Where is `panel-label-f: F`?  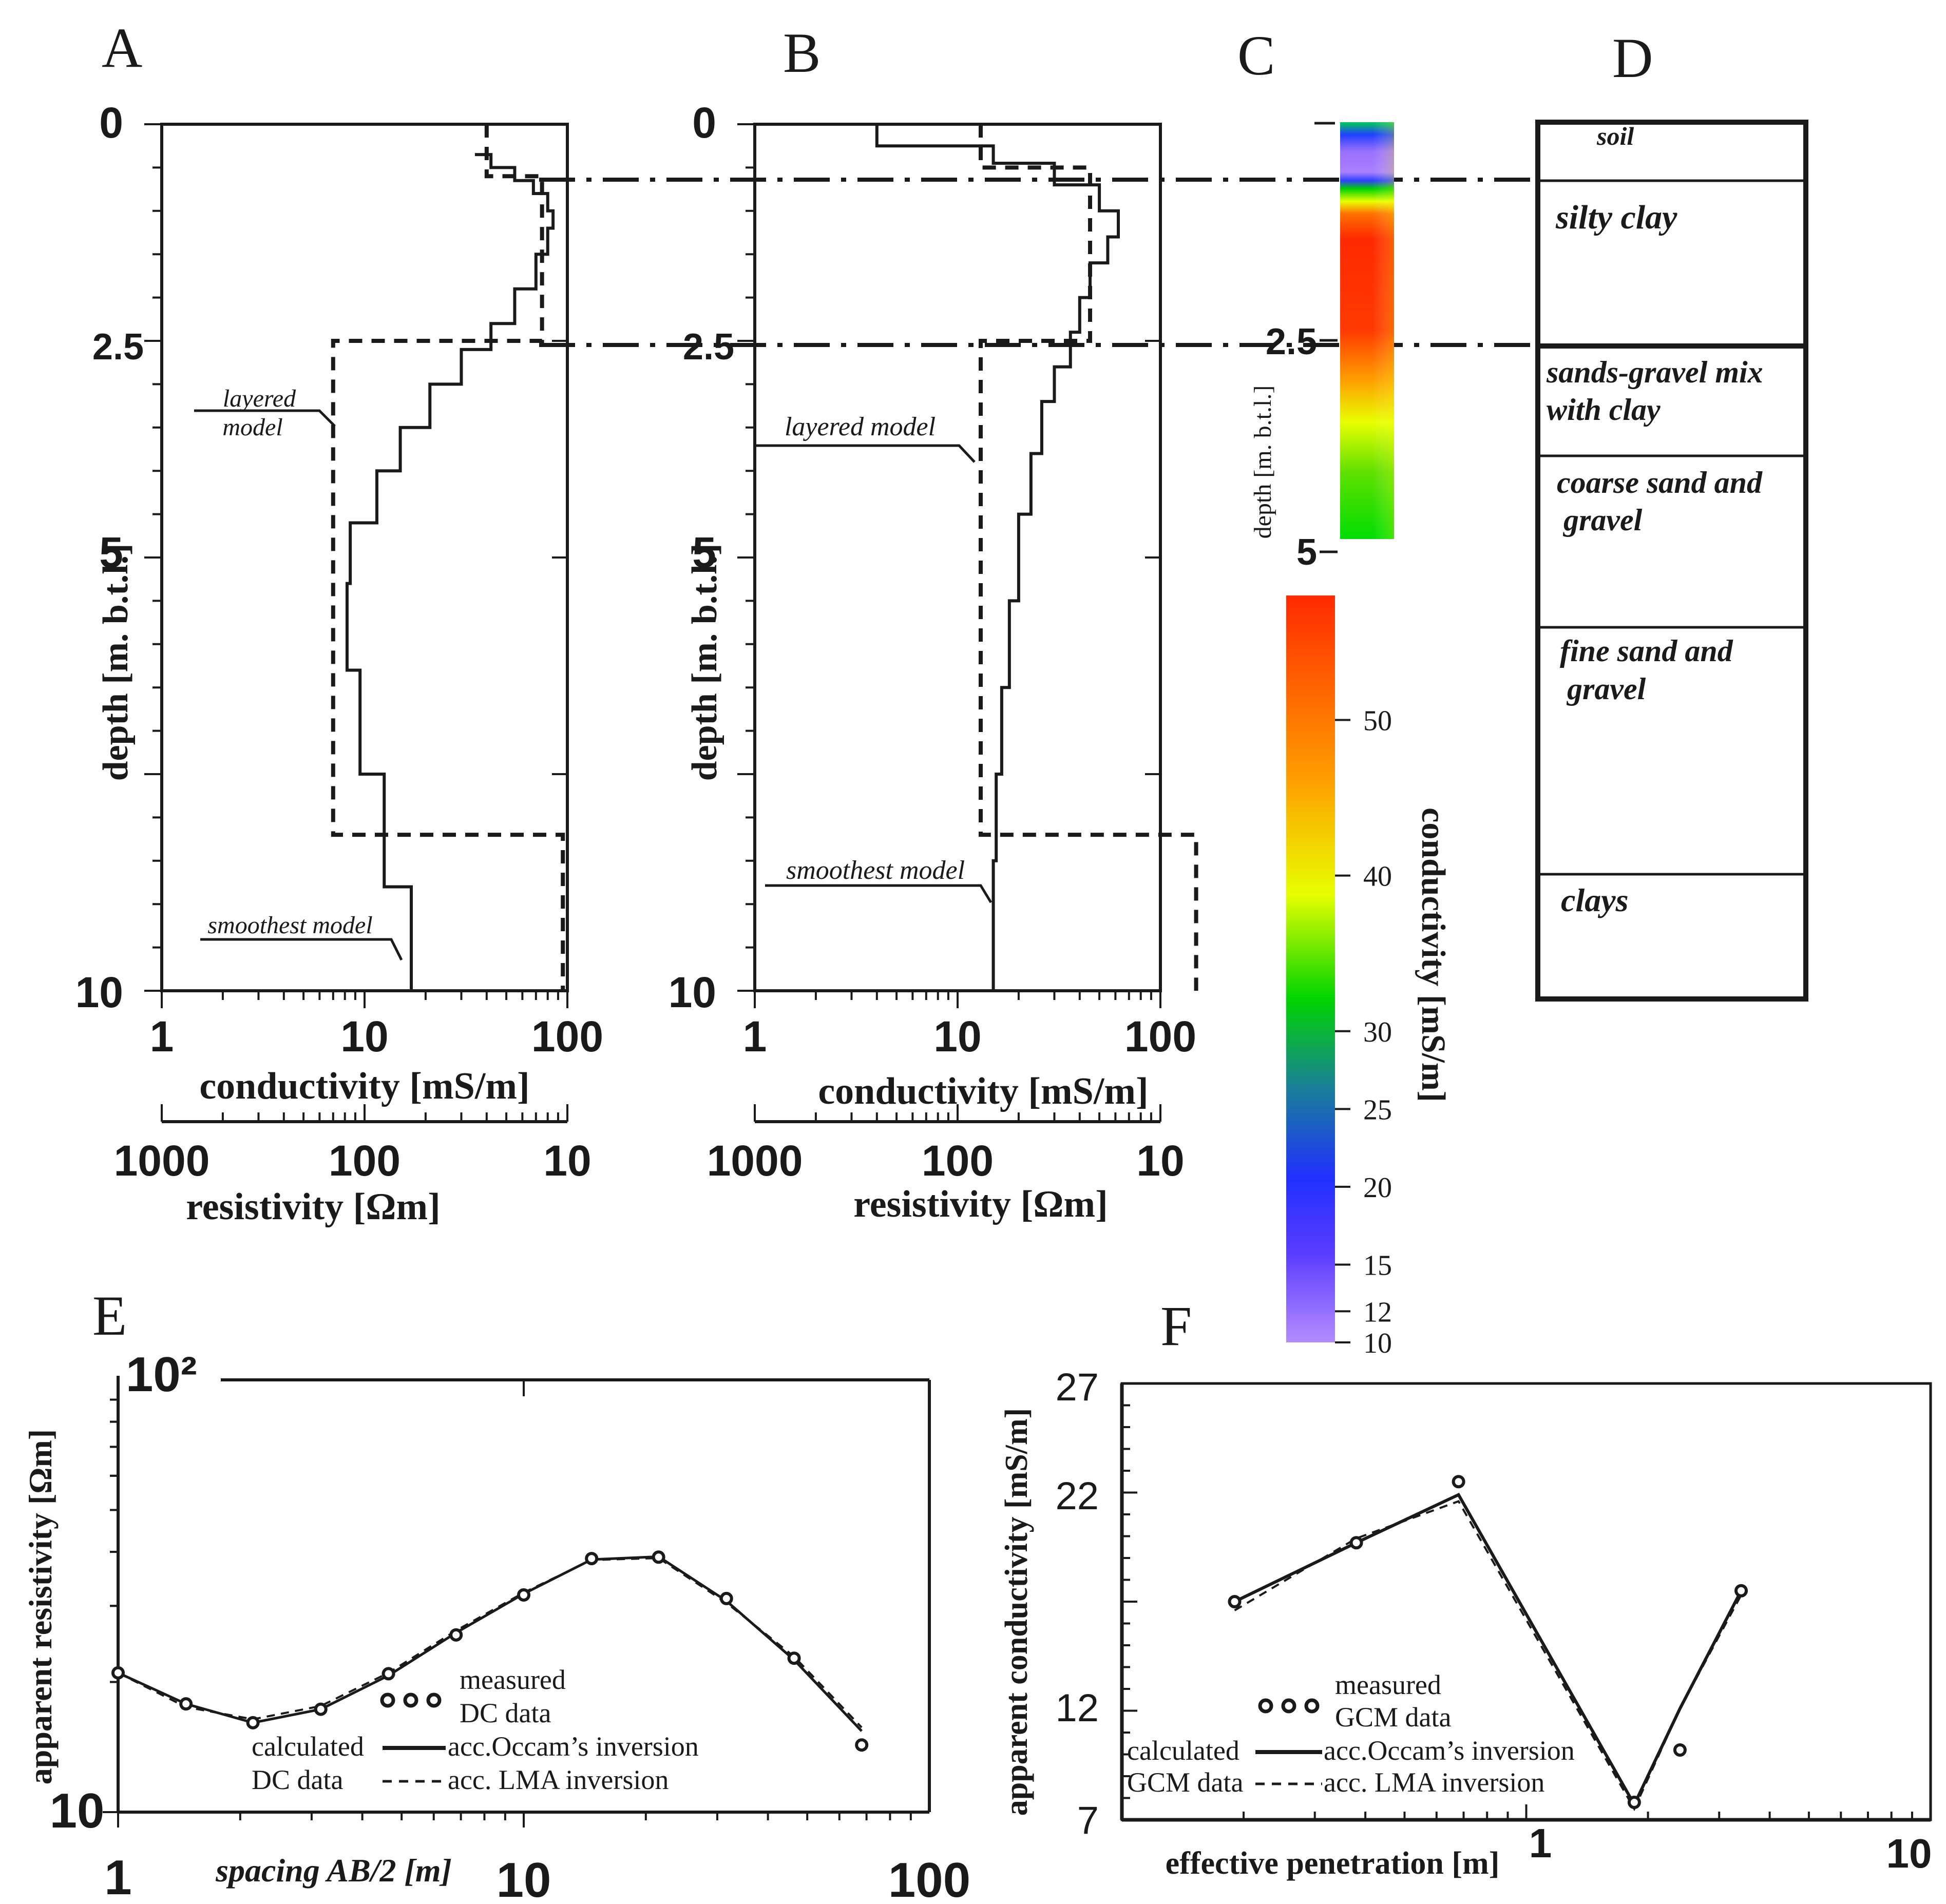 panel-label-f: F is located at coordinates (1176, 1326).